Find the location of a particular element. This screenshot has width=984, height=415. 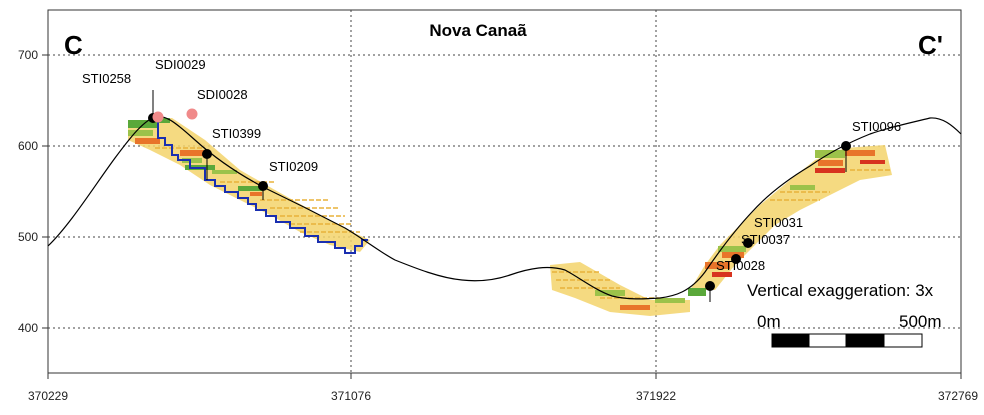

x-tick-371922: 371922 is located at coordinates (656, 396).